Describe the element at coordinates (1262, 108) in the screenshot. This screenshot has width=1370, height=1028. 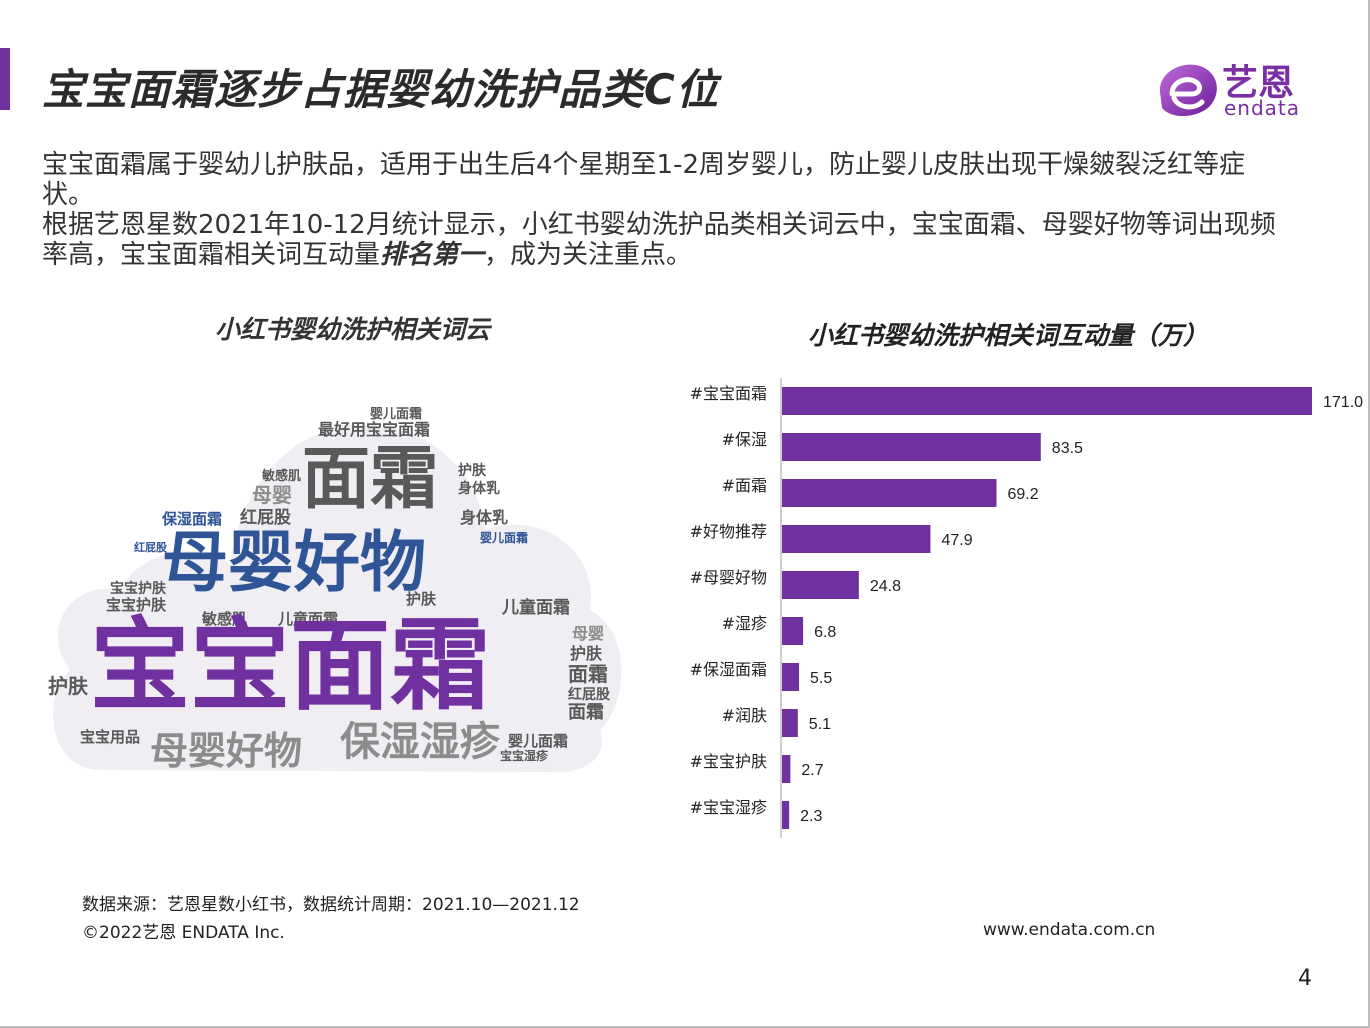
I see `logo-subtitle: endata` at that location.